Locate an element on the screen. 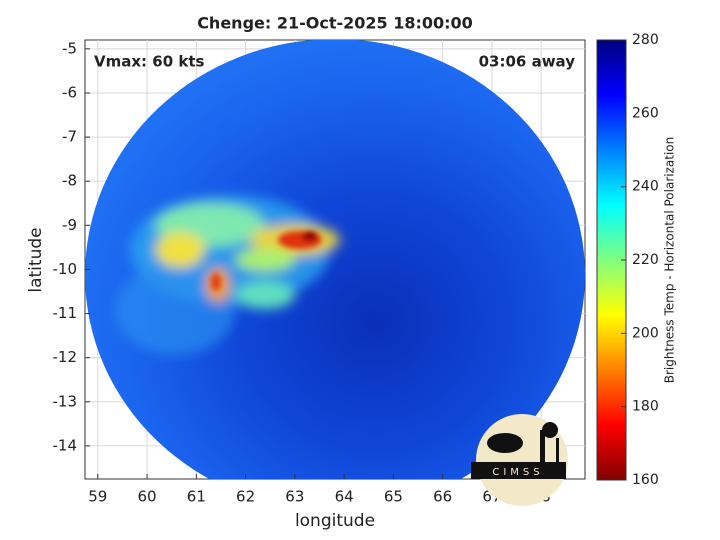 The image size is (720, 540). logo: CIMSS is located at coordinates (519, 460).